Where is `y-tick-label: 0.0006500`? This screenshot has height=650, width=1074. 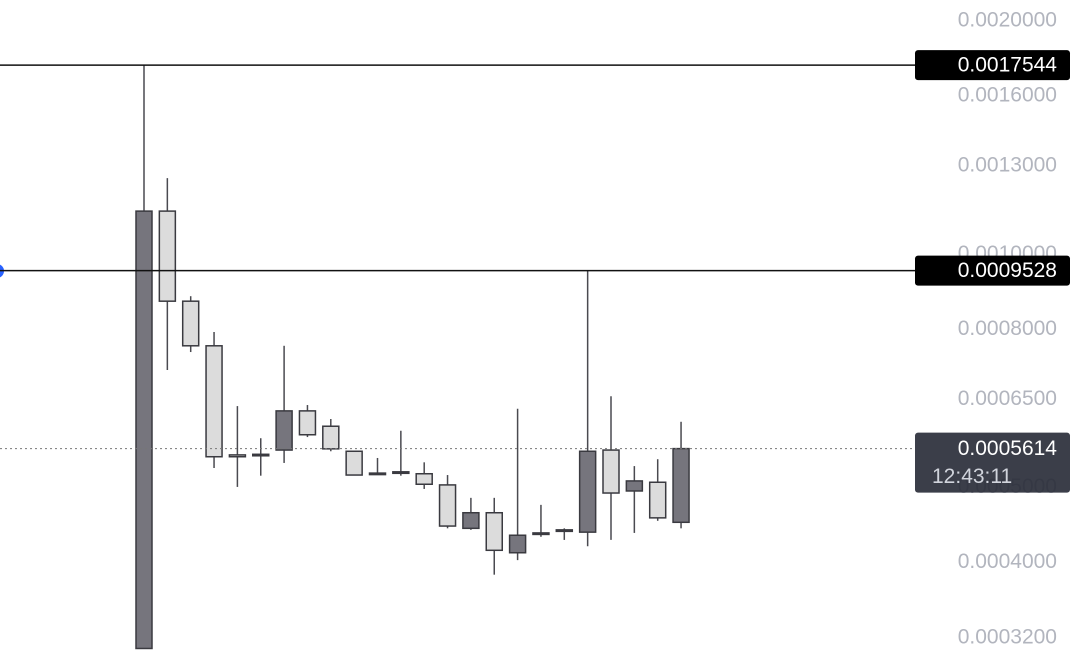 y-tick-label: 0.0006500 is located at coordinates (1007, 398).